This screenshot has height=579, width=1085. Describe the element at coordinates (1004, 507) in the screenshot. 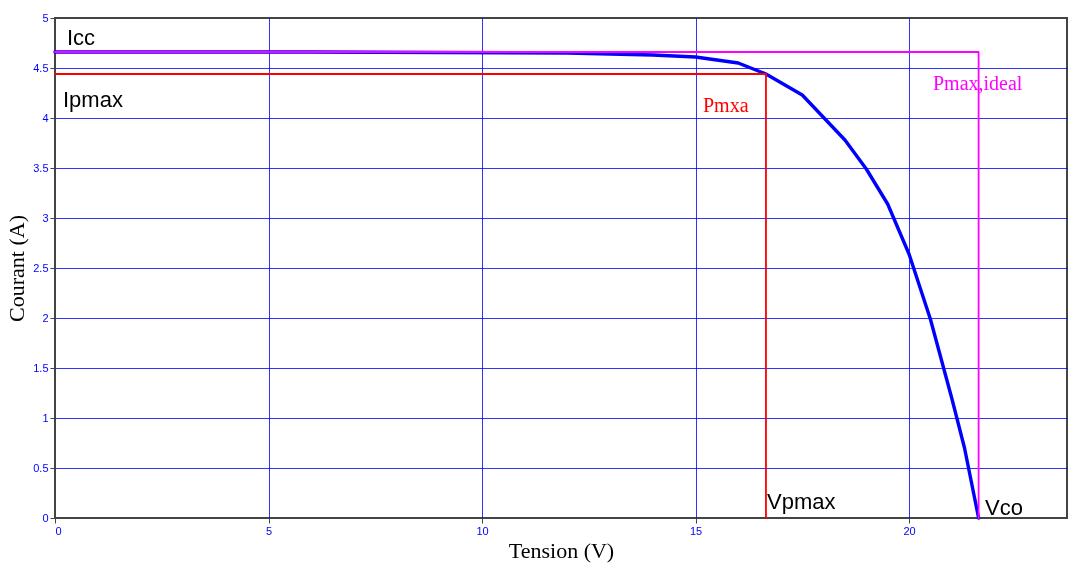

I see `annotation: Vco` at that location.